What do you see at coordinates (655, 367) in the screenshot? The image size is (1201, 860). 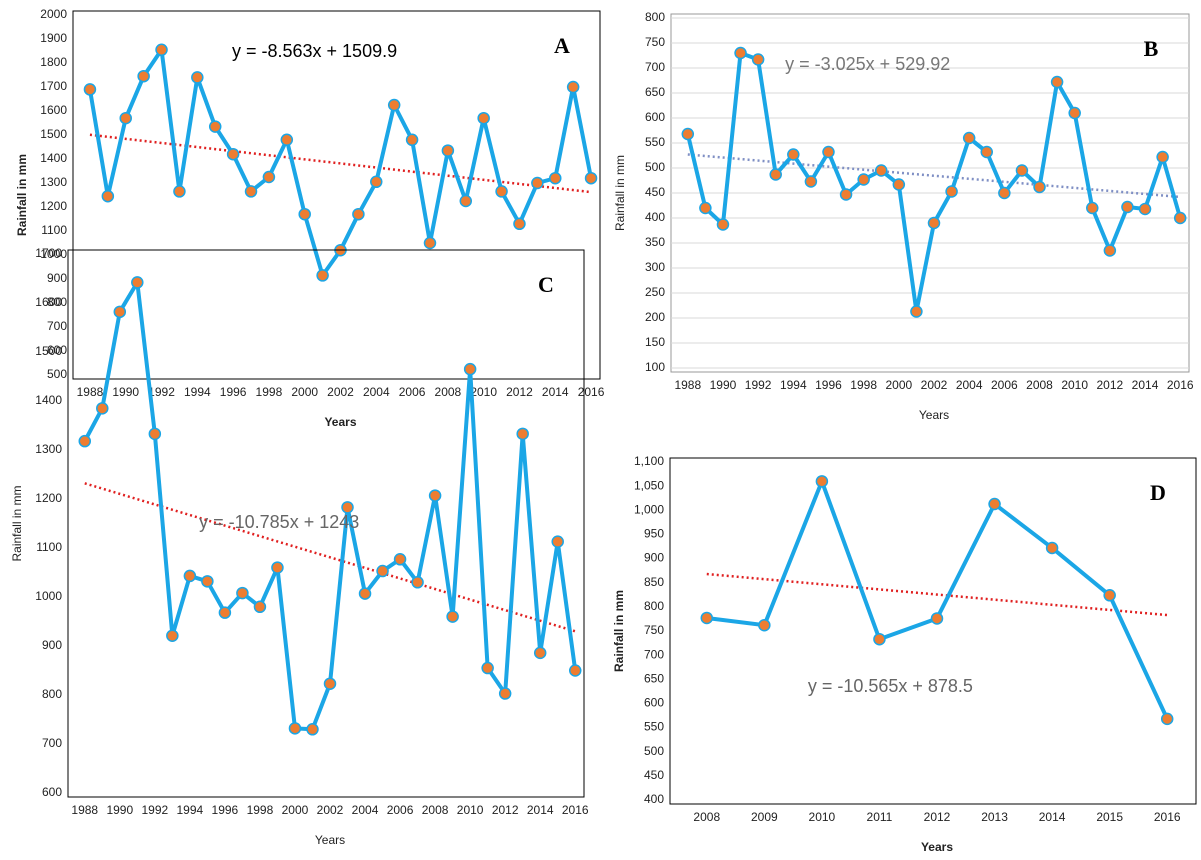 I see `y-tick-label: 100` at bounding box center [655, 367].